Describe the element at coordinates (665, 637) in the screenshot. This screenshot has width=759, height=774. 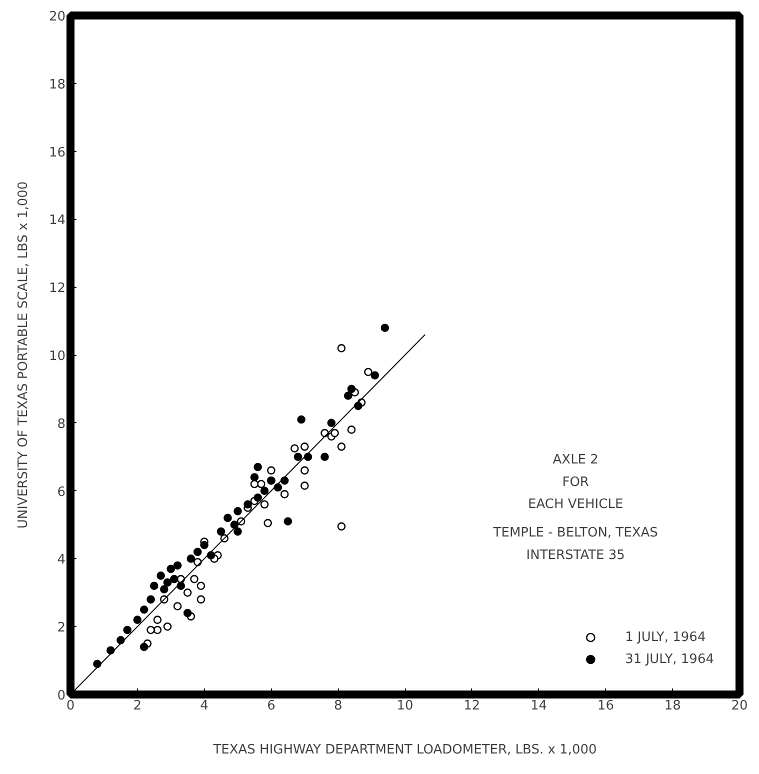
I see `legend-label: 1 JULY, 1964` at that location.